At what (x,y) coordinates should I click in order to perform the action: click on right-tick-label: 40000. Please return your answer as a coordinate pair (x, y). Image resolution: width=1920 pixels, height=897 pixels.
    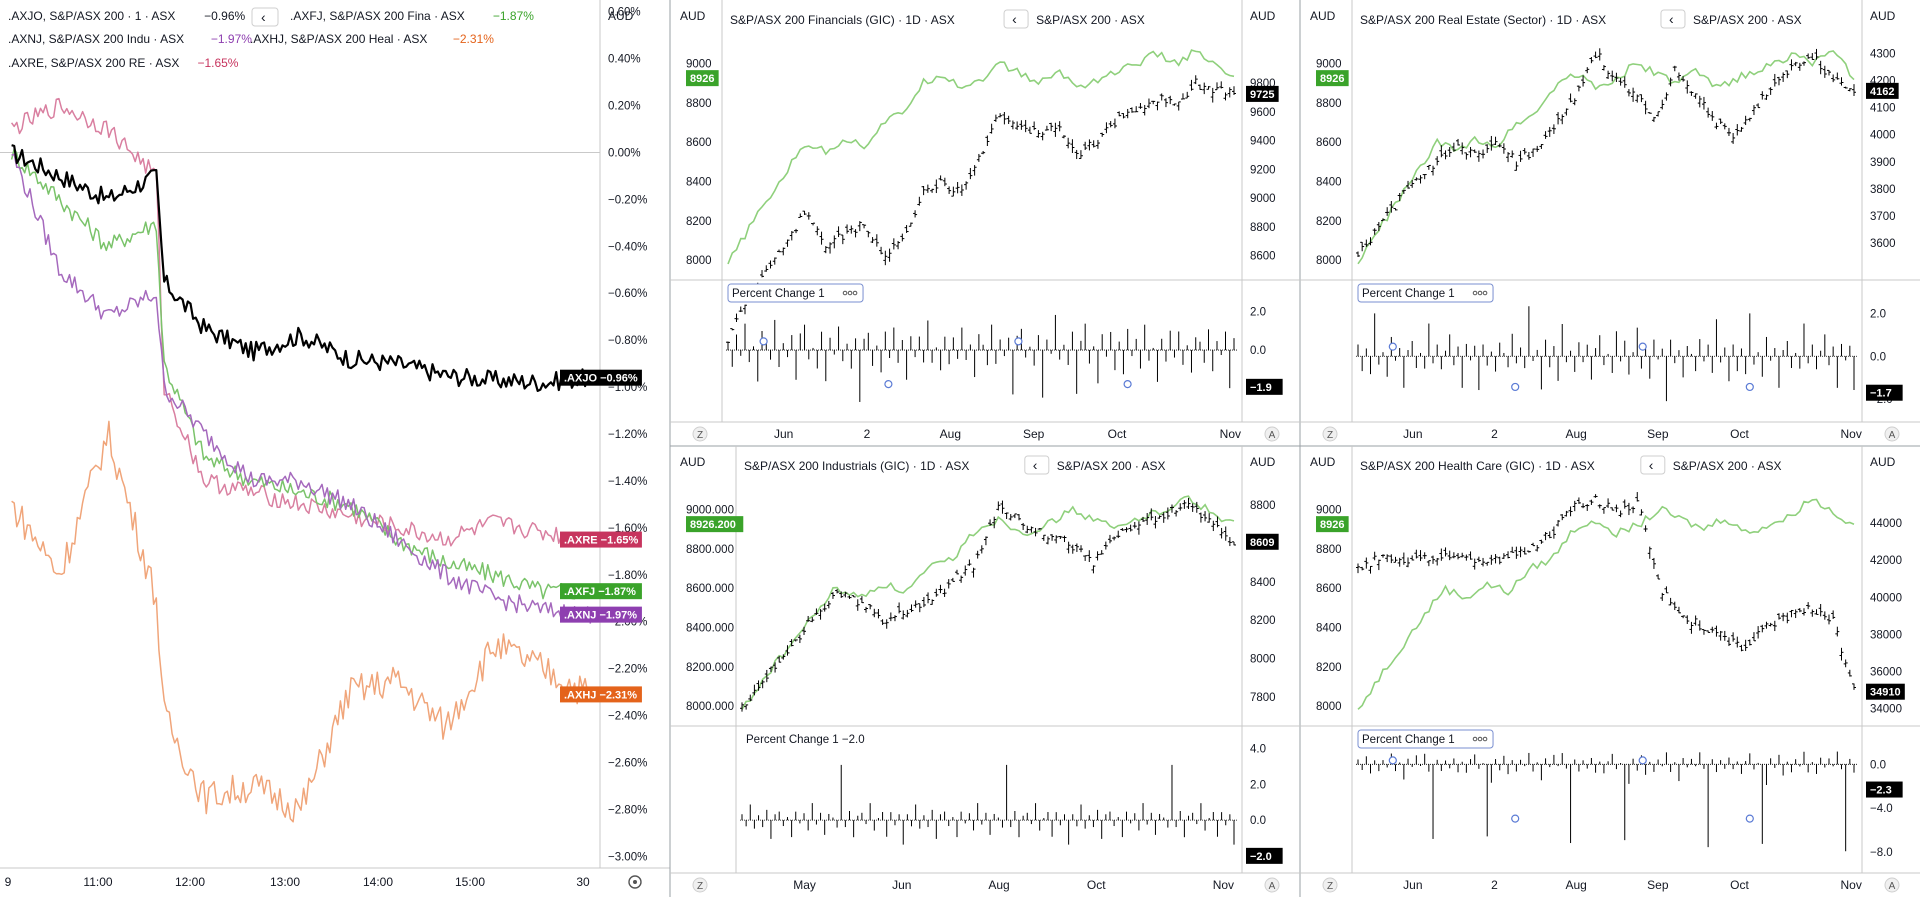
    Looking at the image, I should click on (1886, 598).